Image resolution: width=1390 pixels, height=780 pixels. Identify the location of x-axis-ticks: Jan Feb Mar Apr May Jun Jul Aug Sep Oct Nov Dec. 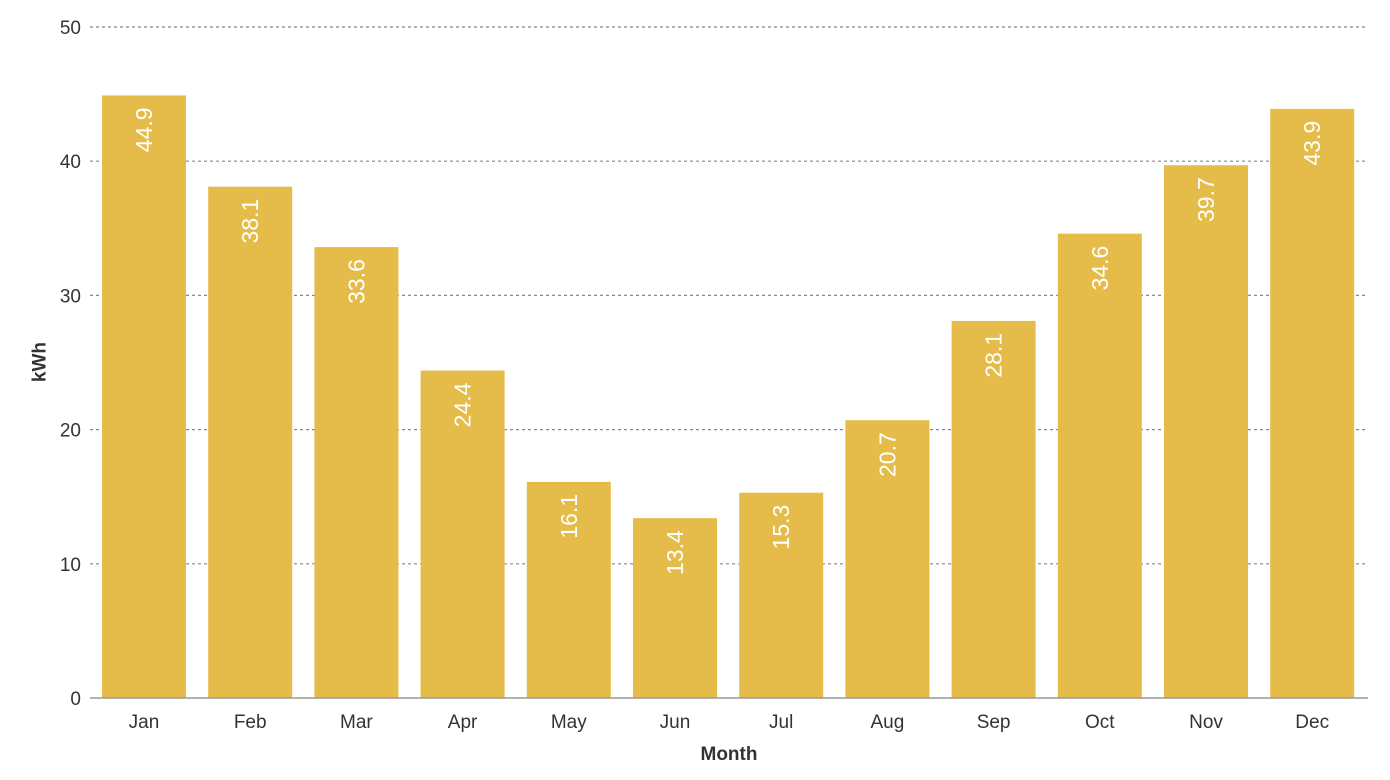
(729, 722).